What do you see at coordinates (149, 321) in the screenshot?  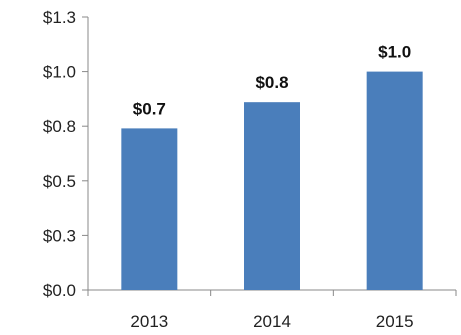 I see `x-tick-label-2013: 2013` at bounding box center [149, 321].